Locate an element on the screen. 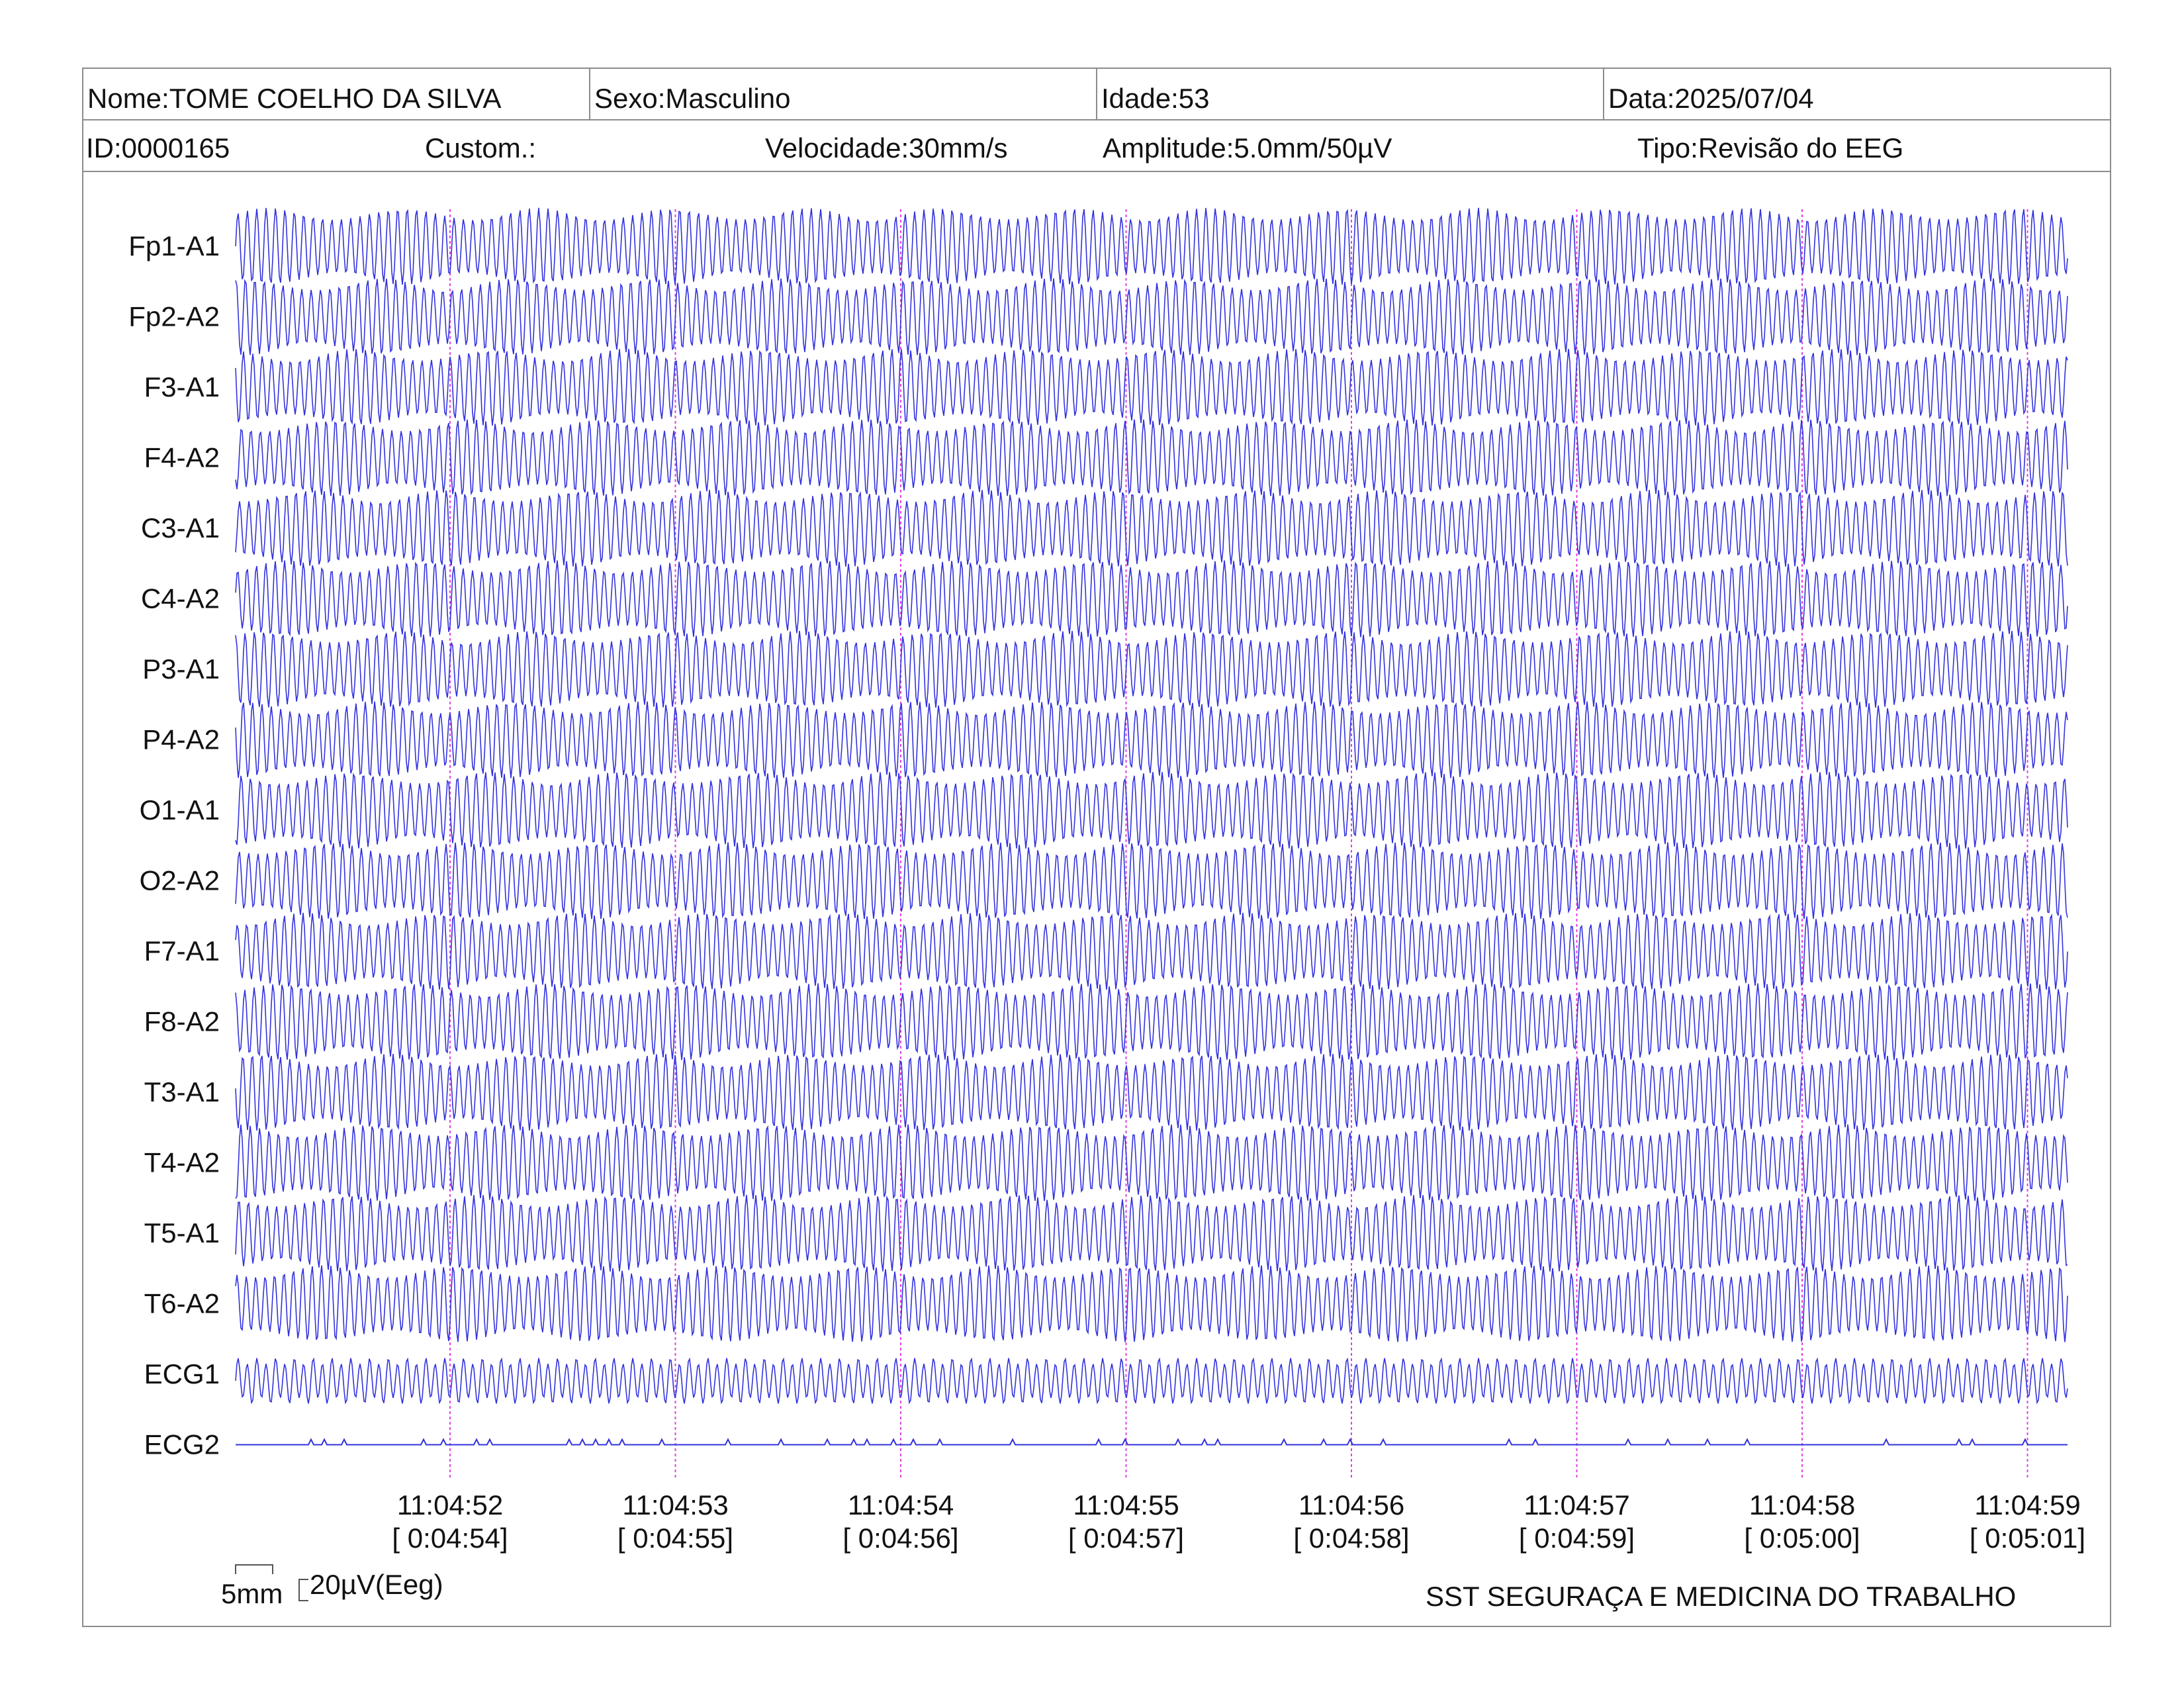  channel-label: F3-A1 is located at coordinates (182, 386).